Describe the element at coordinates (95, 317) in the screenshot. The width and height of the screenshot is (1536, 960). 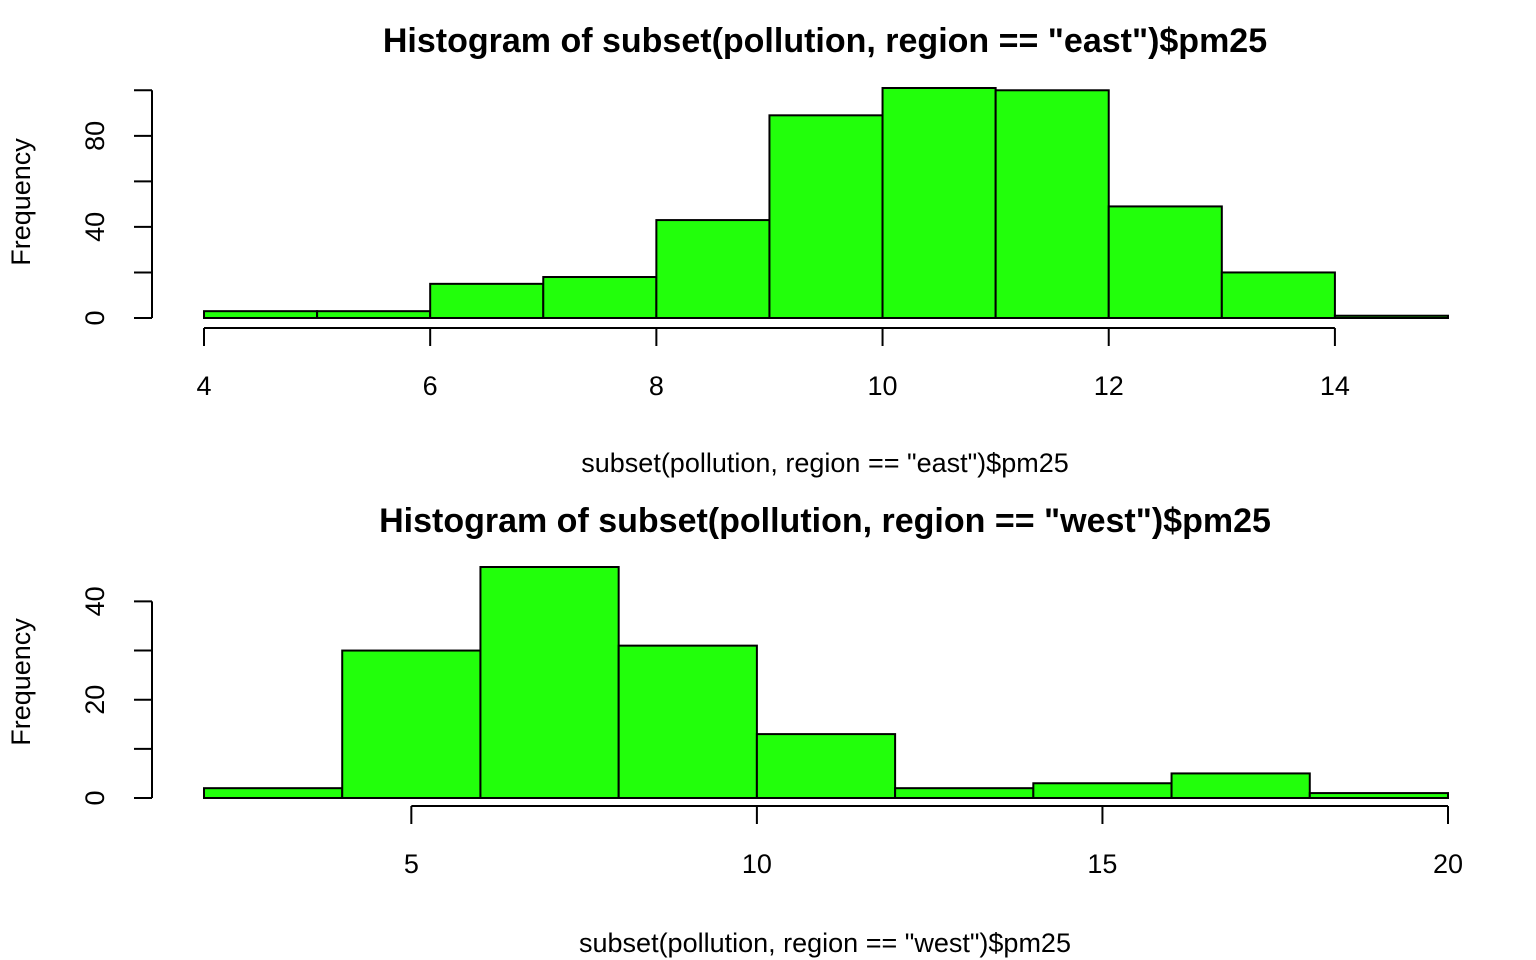
I see `east-y-tick-label: 0` at that location.